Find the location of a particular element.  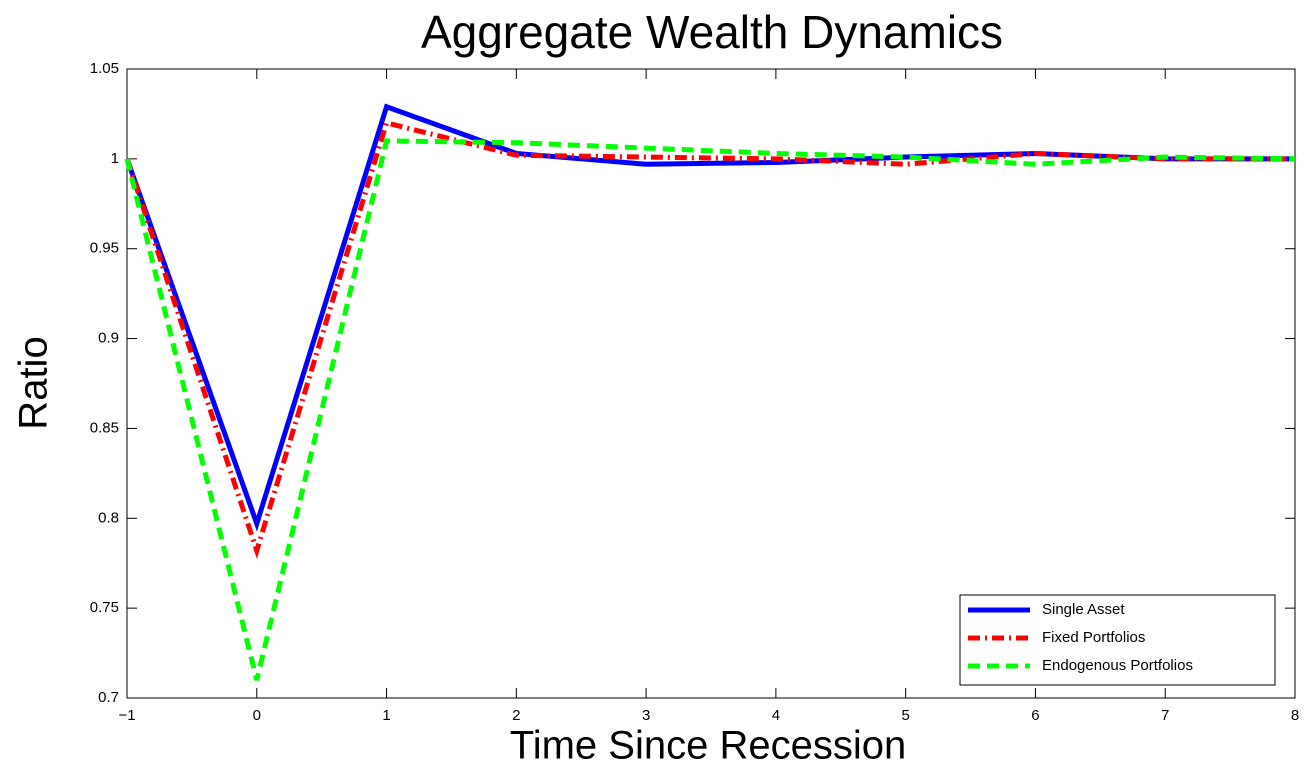

x-tick-label: −1 is located at coordinates (126, 715).